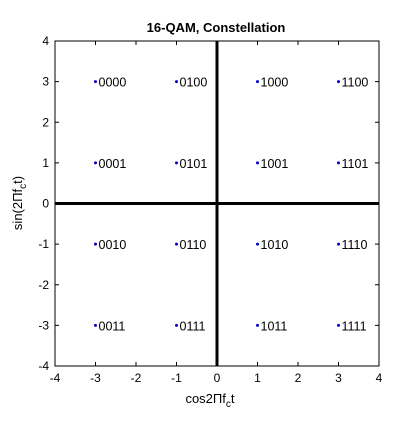 This screenshot has height=425, width=420. Describe the element at coordinates (379, 378) in the screenshot. I see `x-tick-label: 4` at that location.